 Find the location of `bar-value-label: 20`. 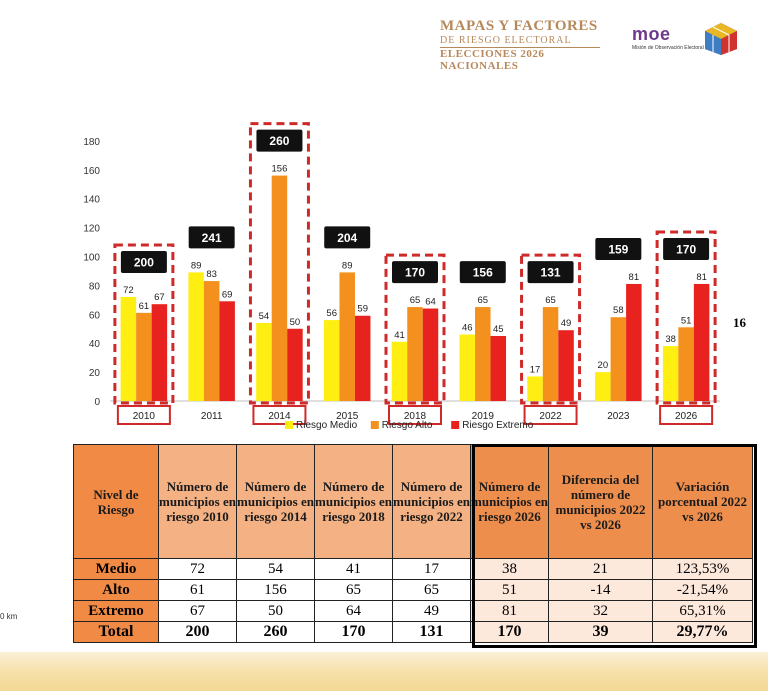

bar-value-label: 20 is located at coordinates (603, 365).